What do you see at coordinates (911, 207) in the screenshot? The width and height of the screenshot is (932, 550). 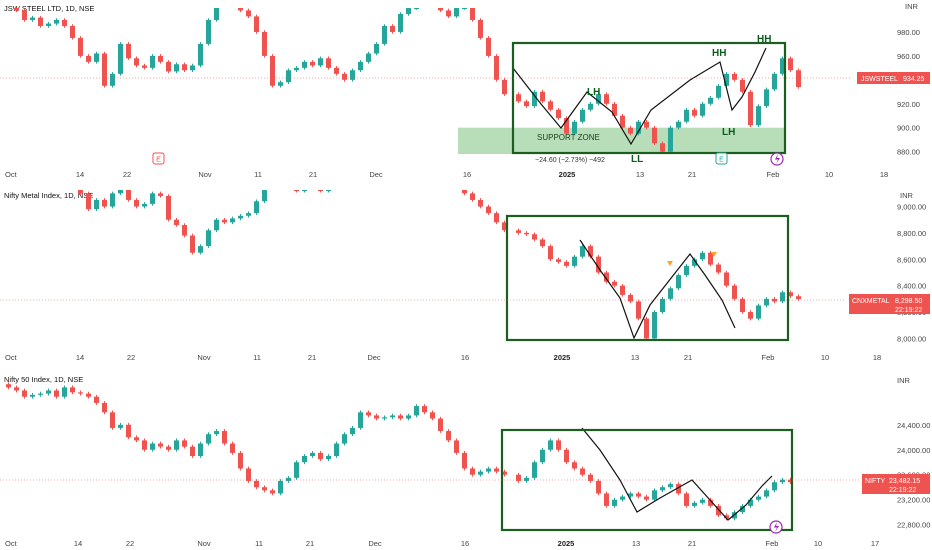 I see `y-tick-label: 9,000.00` at bounding box center [911, 207].